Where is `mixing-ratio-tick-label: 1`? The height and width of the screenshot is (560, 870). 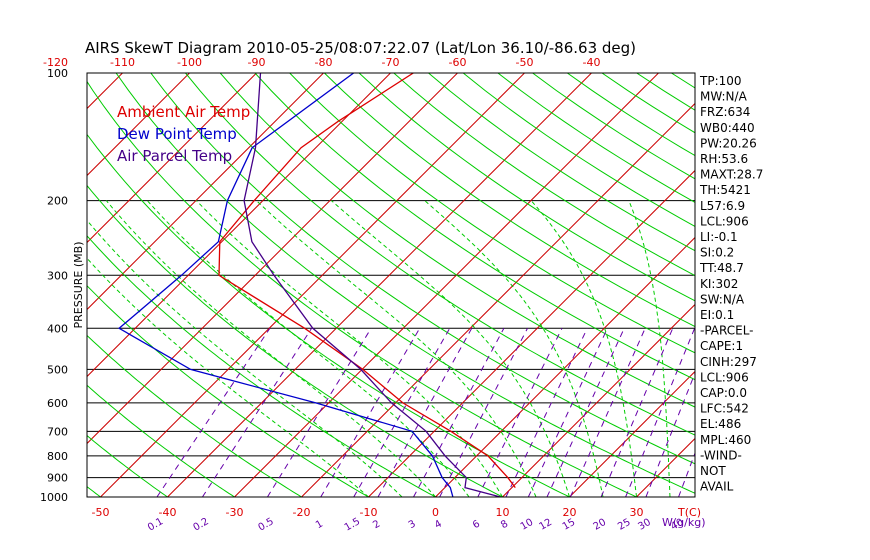
mixing-ratio-tick-label: 1 is located at coordinates (319, 524).